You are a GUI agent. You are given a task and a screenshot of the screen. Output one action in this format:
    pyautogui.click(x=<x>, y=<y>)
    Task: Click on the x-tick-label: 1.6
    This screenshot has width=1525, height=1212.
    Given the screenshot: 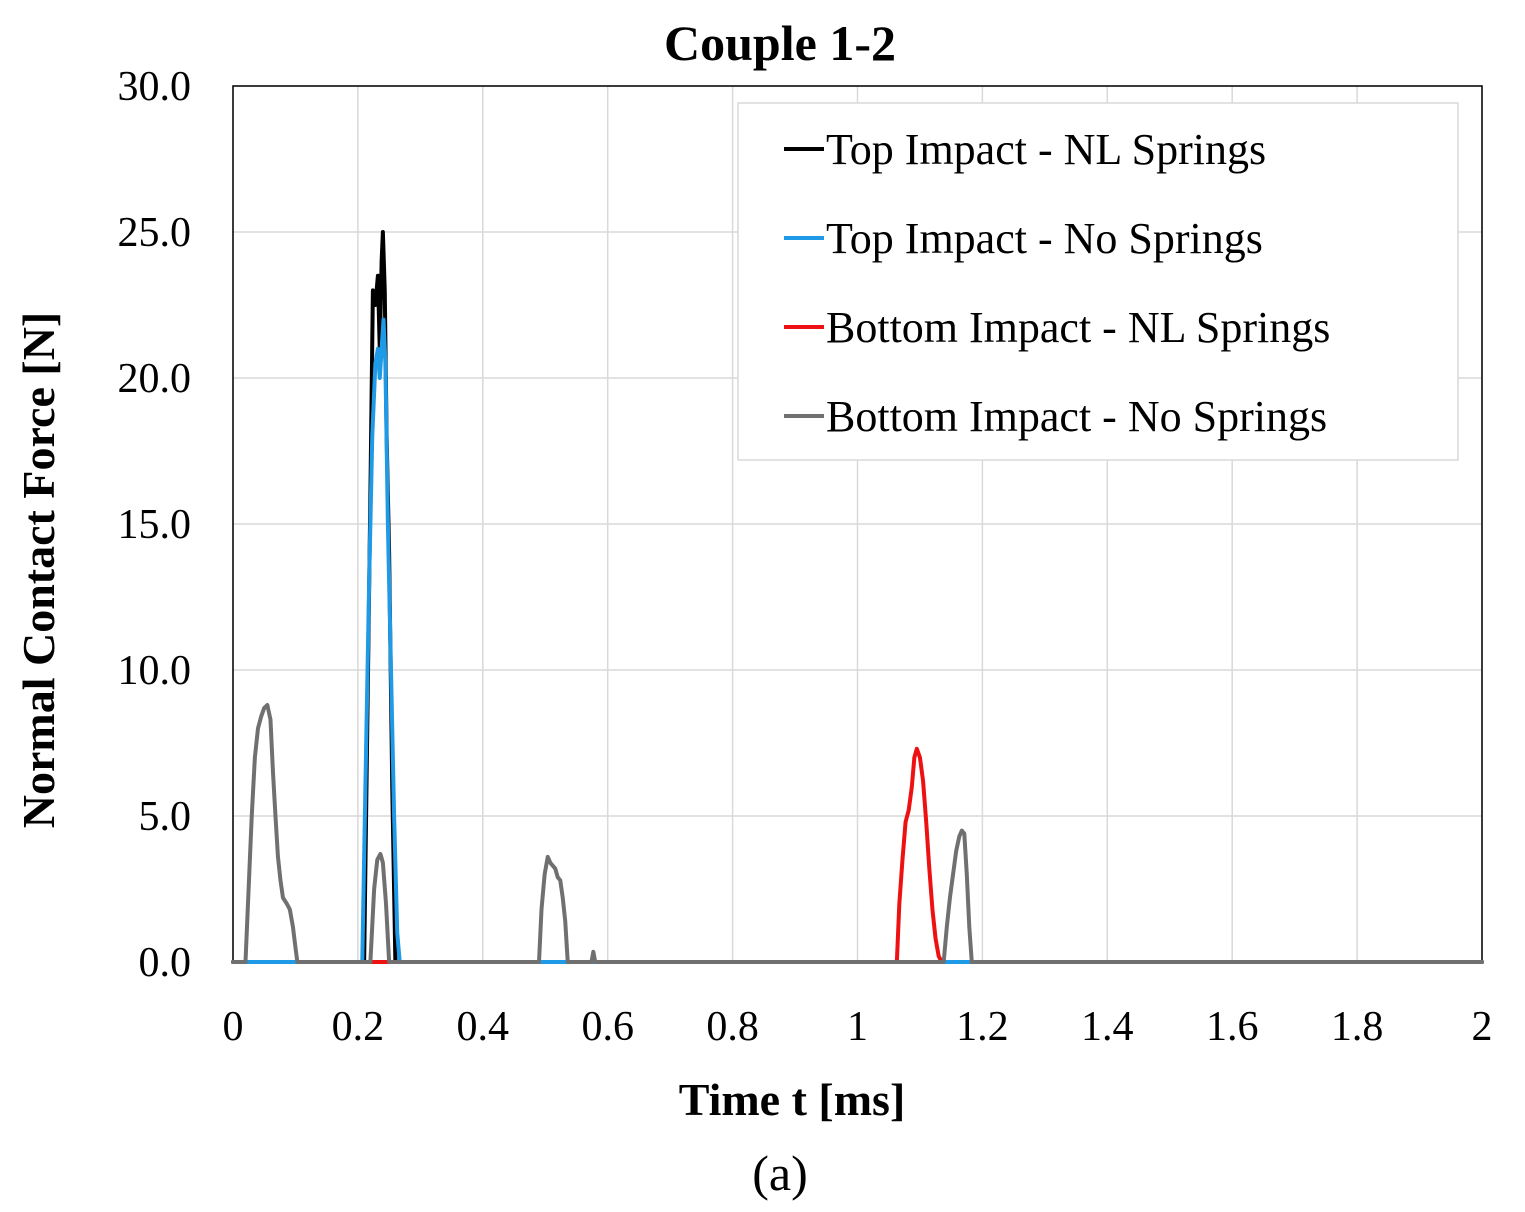 What is the action you would take?
    pyautogui.click(x=1232, y=1027)
    